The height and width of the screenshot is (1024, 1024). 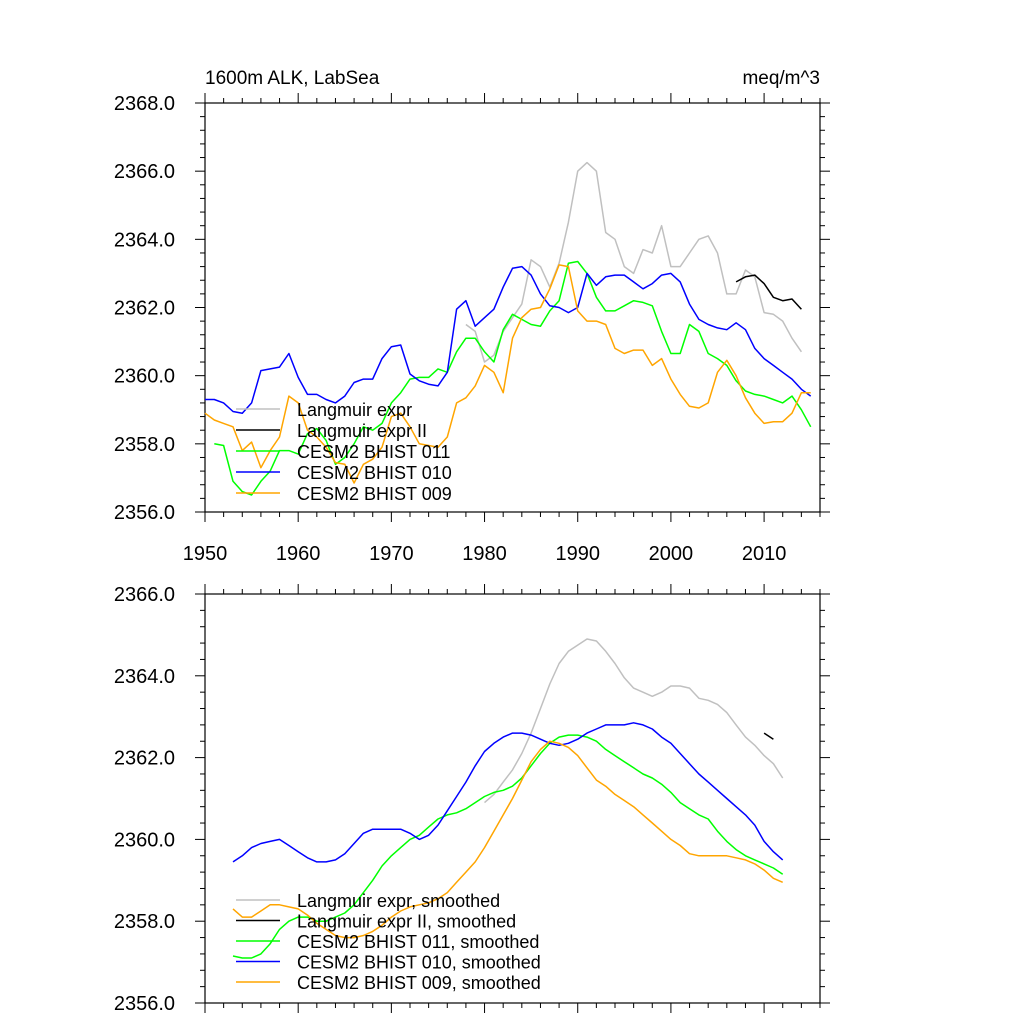 What do you see at coordinates (362, 431) in the screenshot?
I see `legend-label: Langmuir expr II` at bounding box center [362, 431].